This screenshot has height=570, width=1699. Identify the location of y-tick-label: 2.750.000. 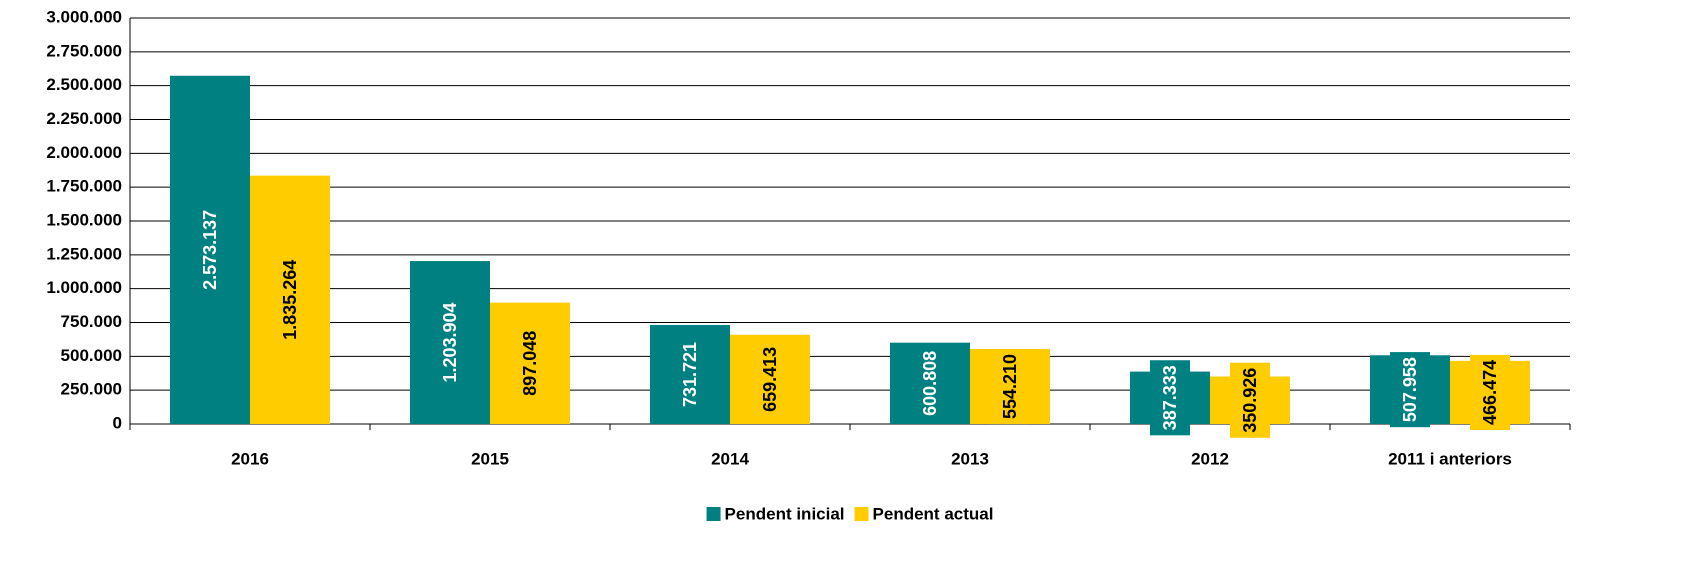
(84, 50).